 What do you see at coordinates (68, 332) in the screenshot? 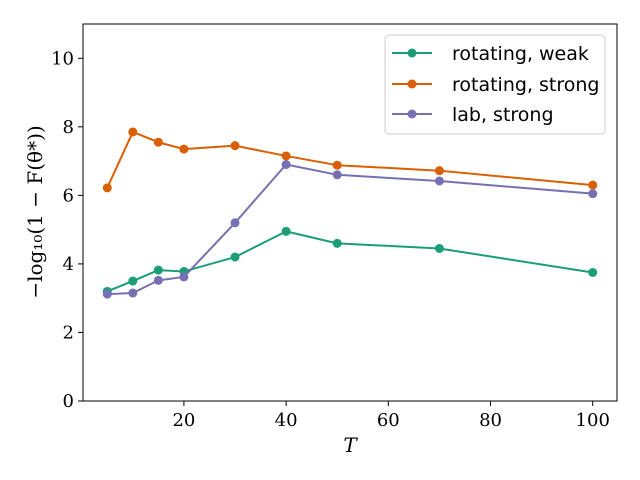
I see `y-tick-label: 2` at bounding box center [68, 332].